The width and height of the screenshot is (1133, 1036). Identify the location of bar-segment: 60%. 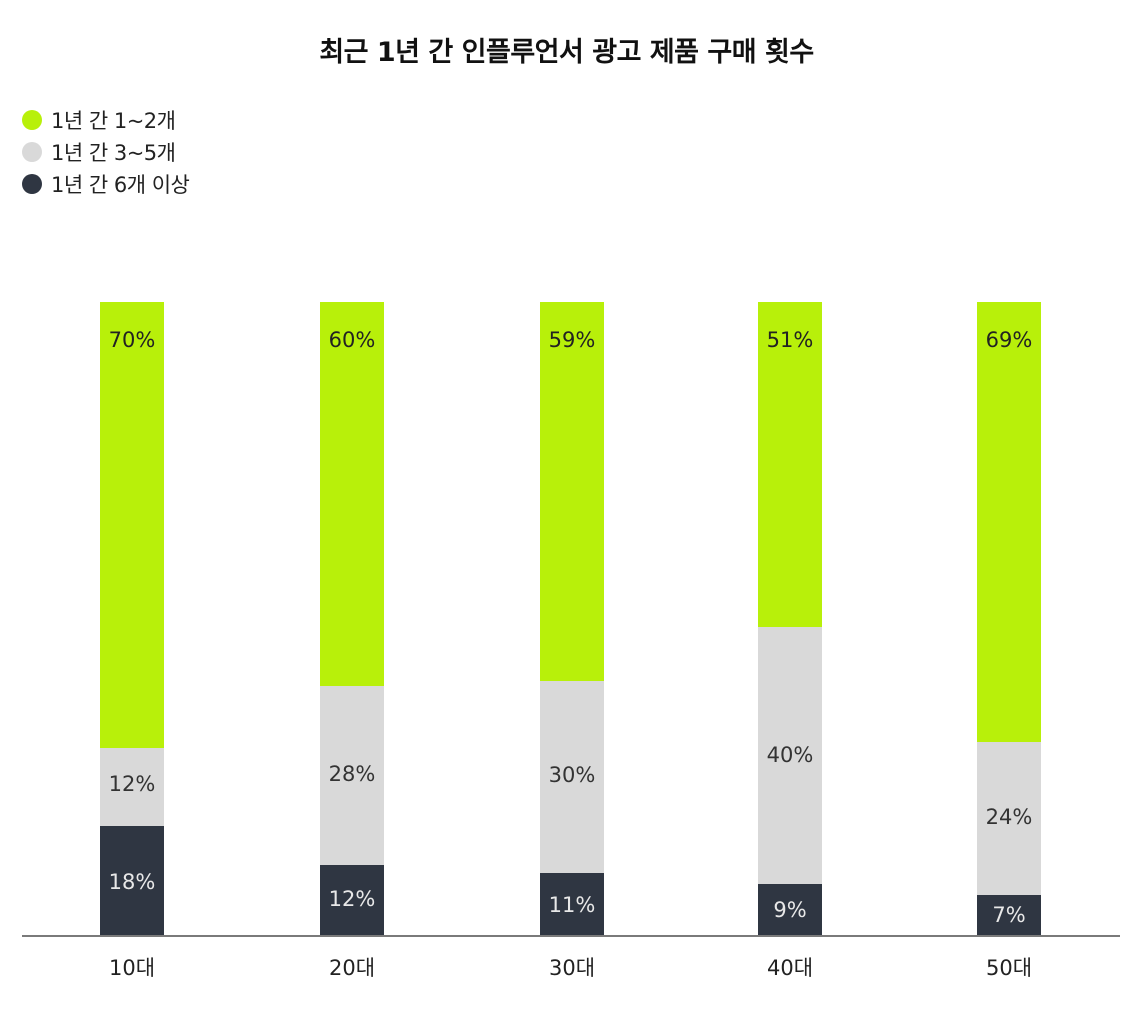
(352, 494).